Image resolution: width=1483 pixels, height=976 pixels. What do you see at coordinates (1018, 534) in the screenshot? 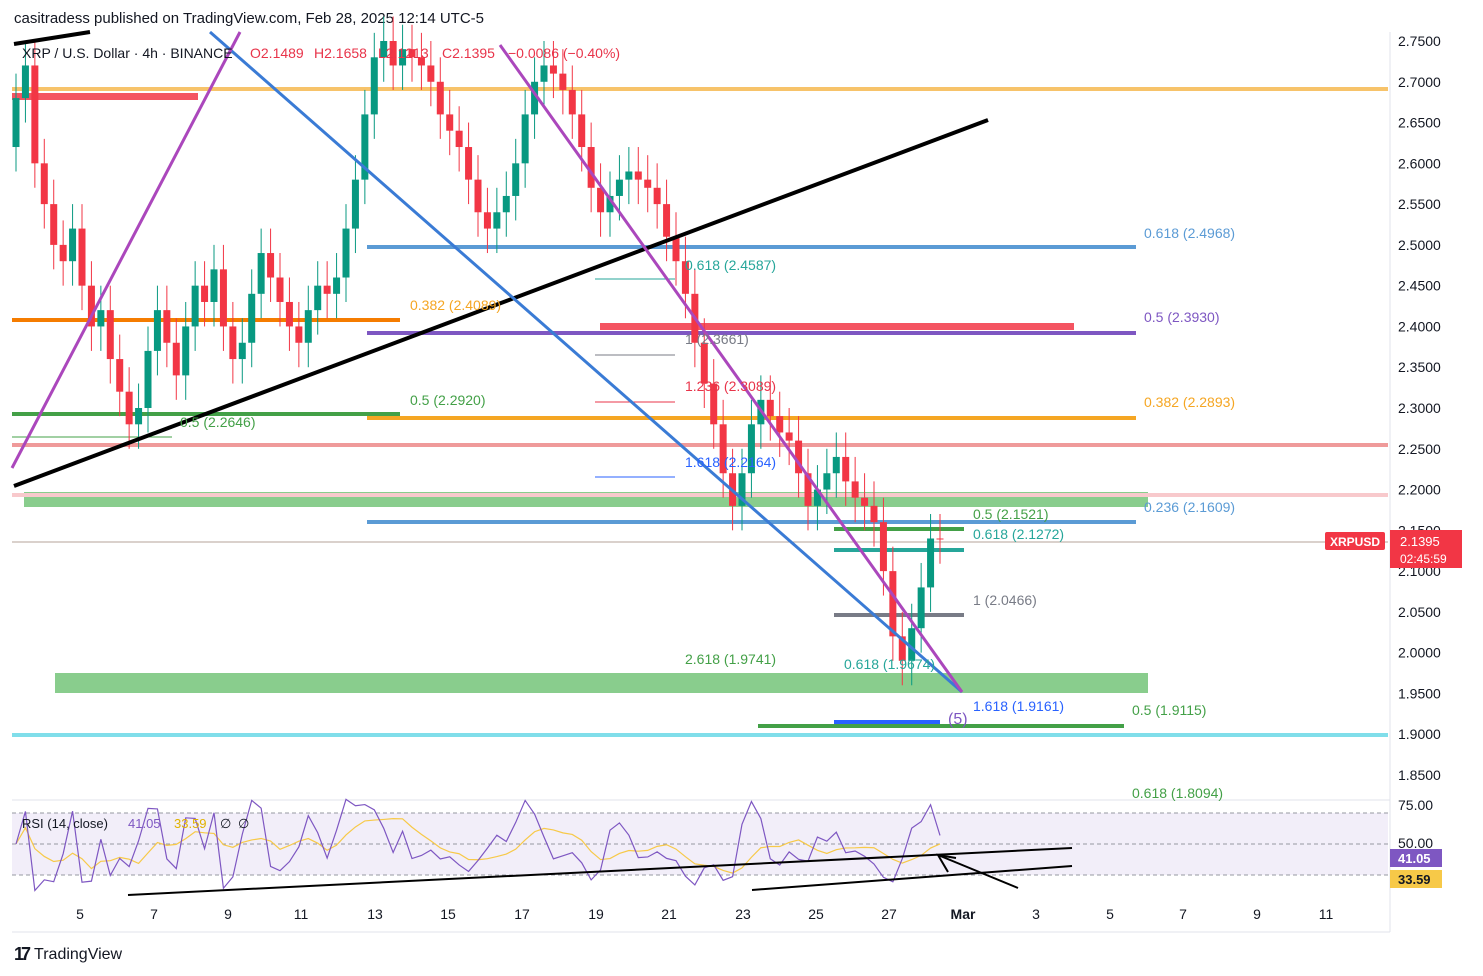
I see `fib-label: 0.618 (2.1272)` at bounding box center [1018, 534].